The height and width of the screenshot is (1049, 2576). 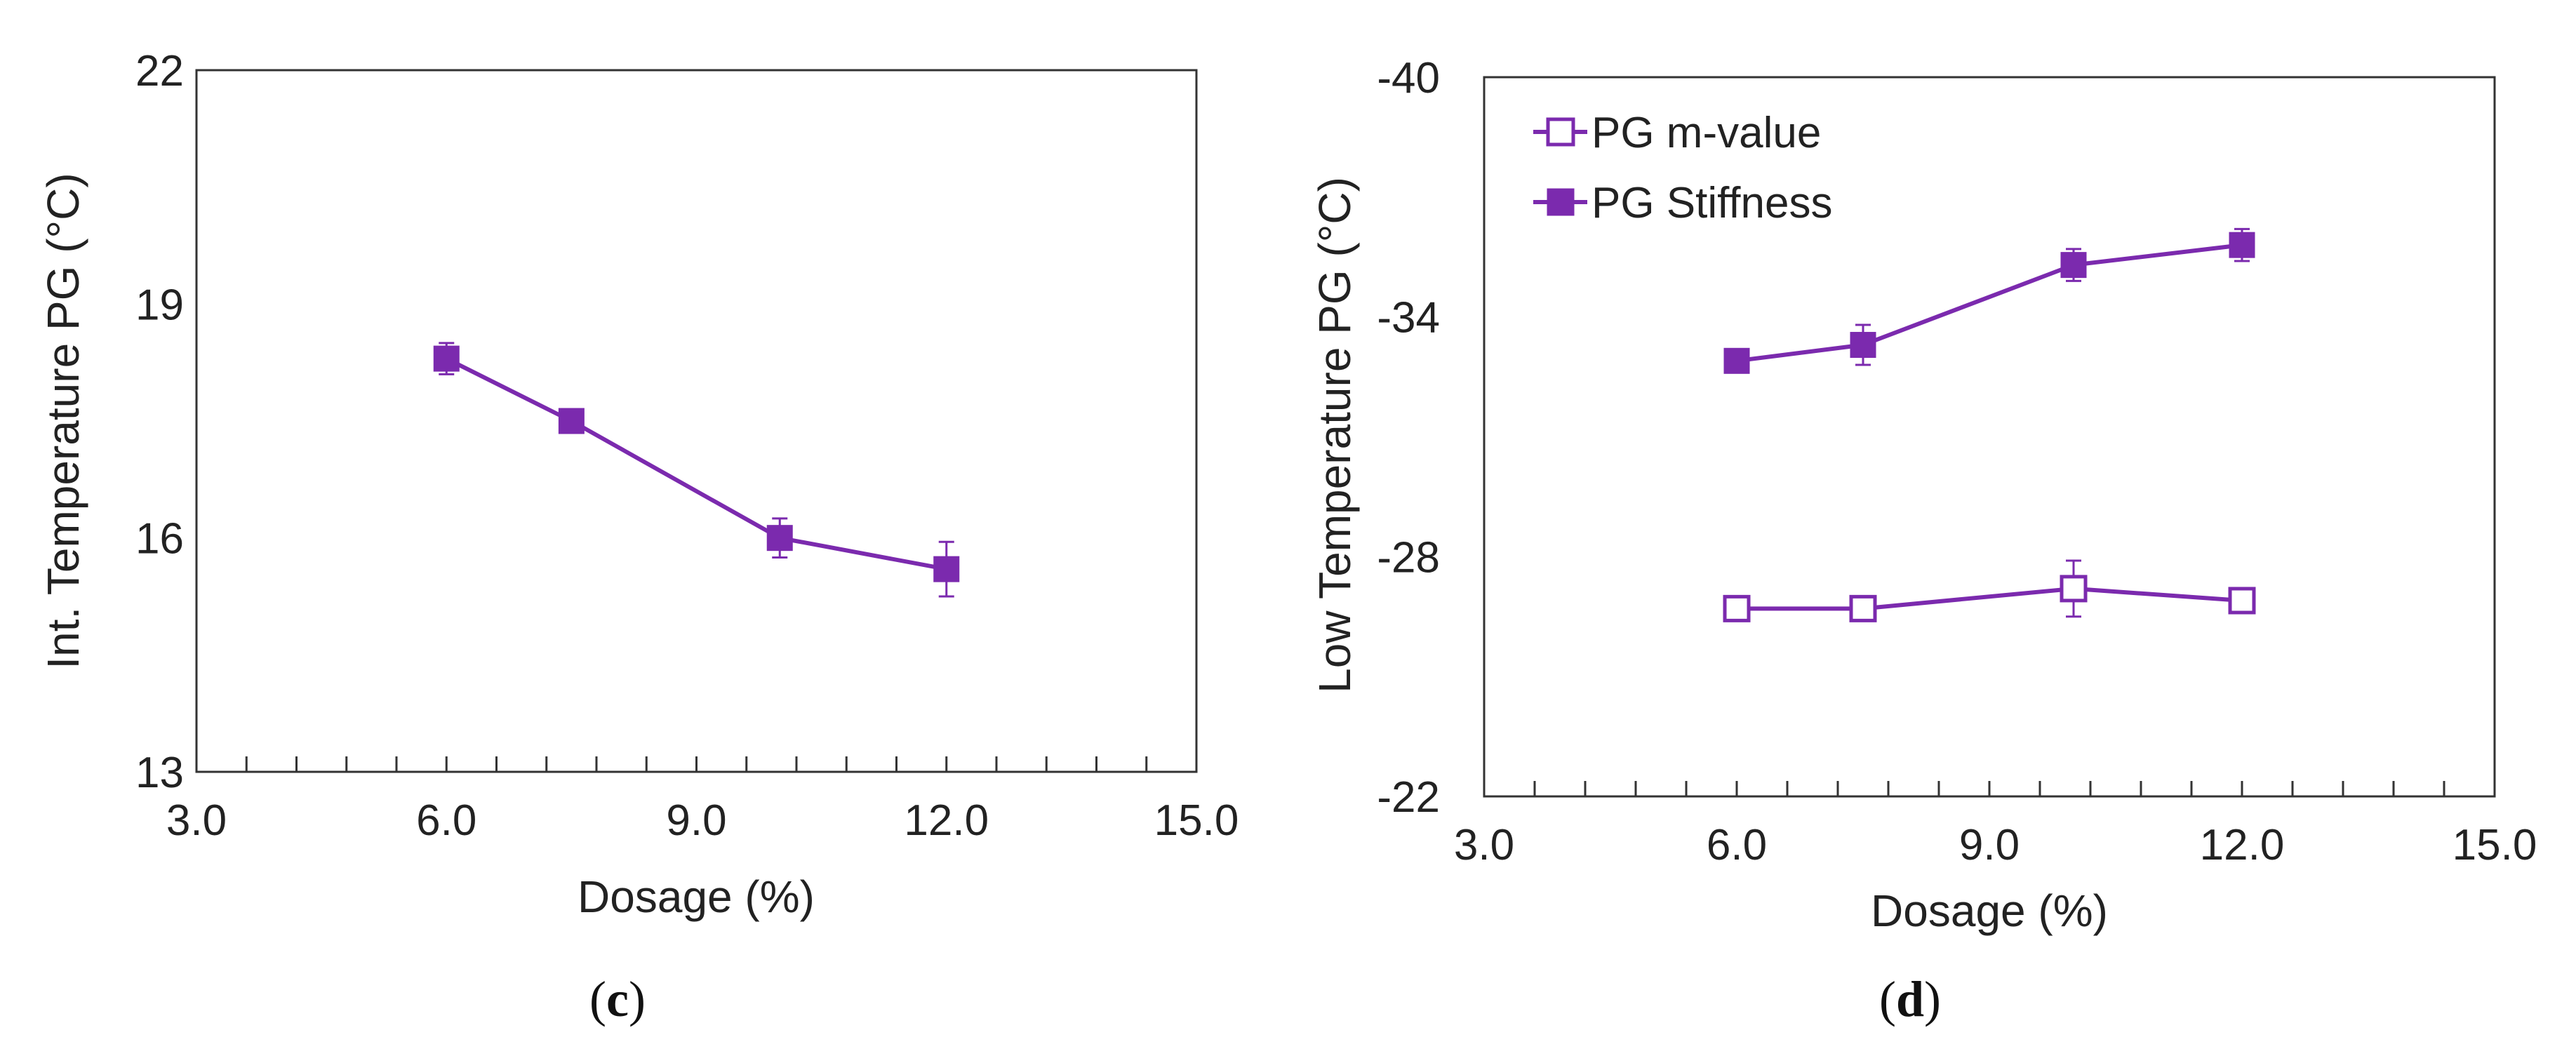 I want to click on y-tick-labels: 13 16 19 22, so click(x=159, y=422).